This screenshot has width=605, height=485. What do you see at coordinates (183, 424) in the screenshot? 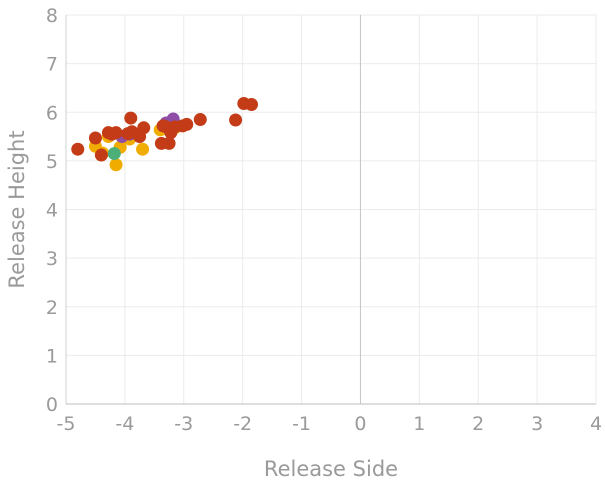
I see `x-tick-label: -3` at bounding box center [183, 424].